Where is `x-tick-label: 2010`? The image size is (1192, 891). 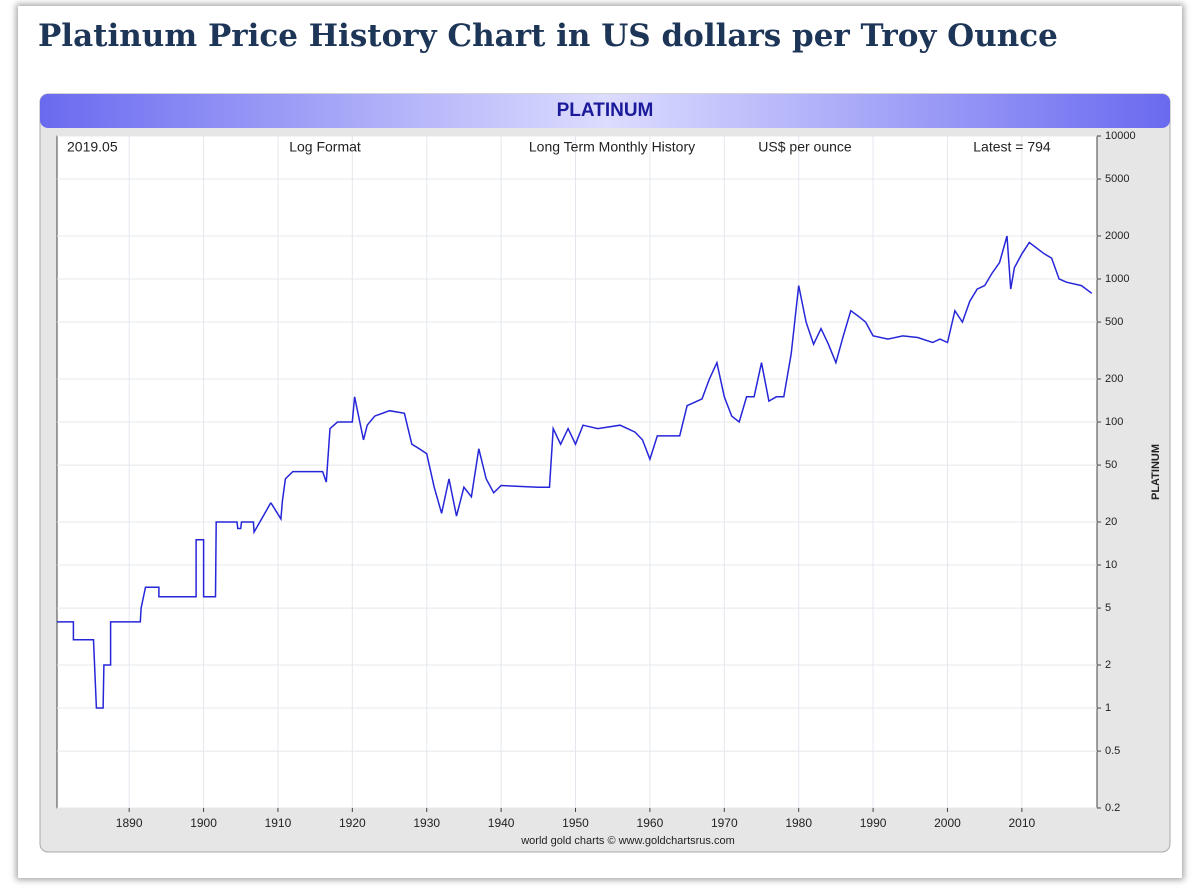 x-tick-label: 2010 is located at coordinates (1022, 823).